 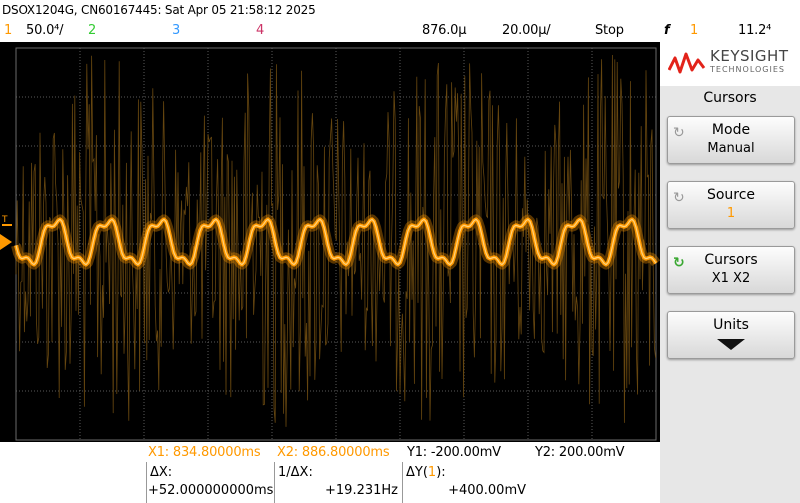 What do you see at coordinates (580, 452) in the screenshot?
I see `y2-readout: Y2: 200.00mV` at bounding box center [580, 452].